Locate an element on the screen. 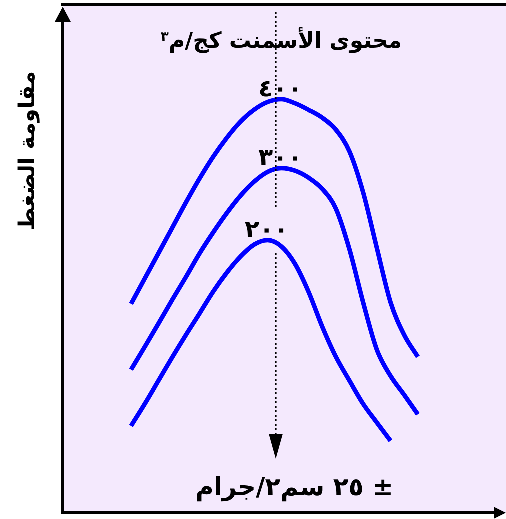 This screenshot has height=519, width=506. series-label: ٤٠٠ is located at coordinates (280, 88).